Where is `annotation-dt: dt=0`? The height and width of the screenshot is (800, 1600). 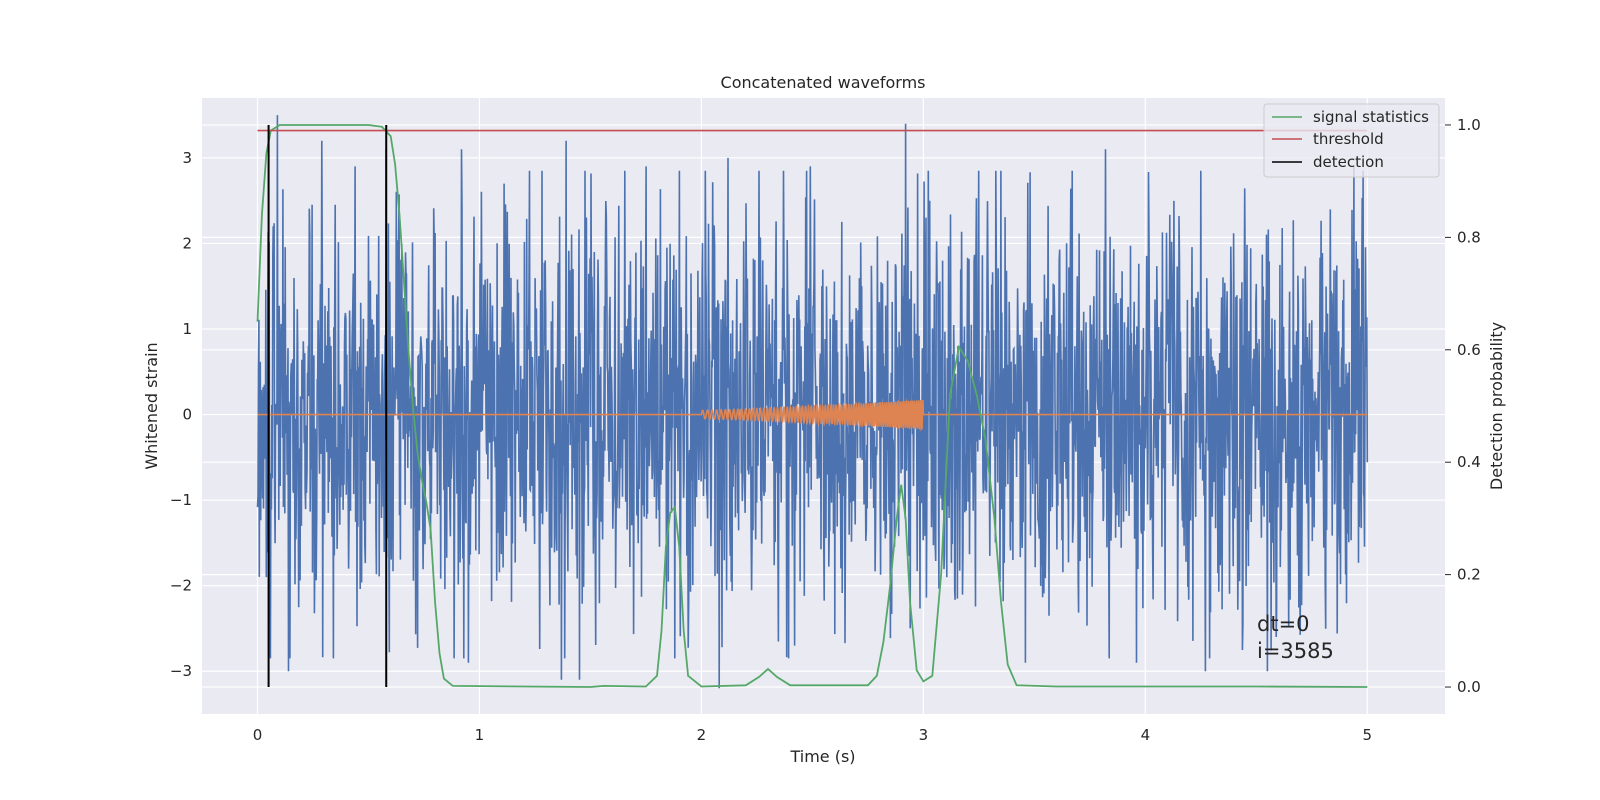
annotation-dt: dt=0 is located at coordinates (1283, 624).